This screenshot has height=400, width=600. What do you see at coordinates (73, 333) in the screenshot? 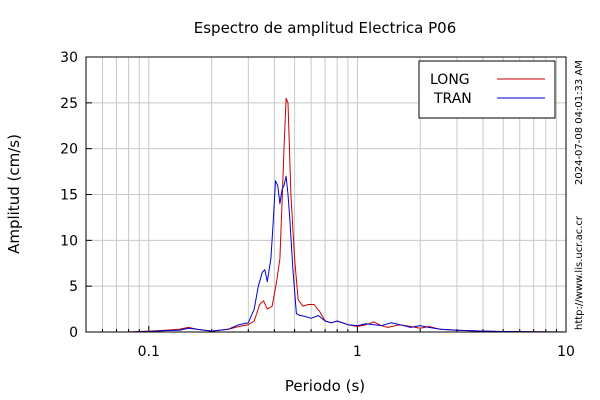
I see `y-tick-label: 0` at bounding box center [73, 333].